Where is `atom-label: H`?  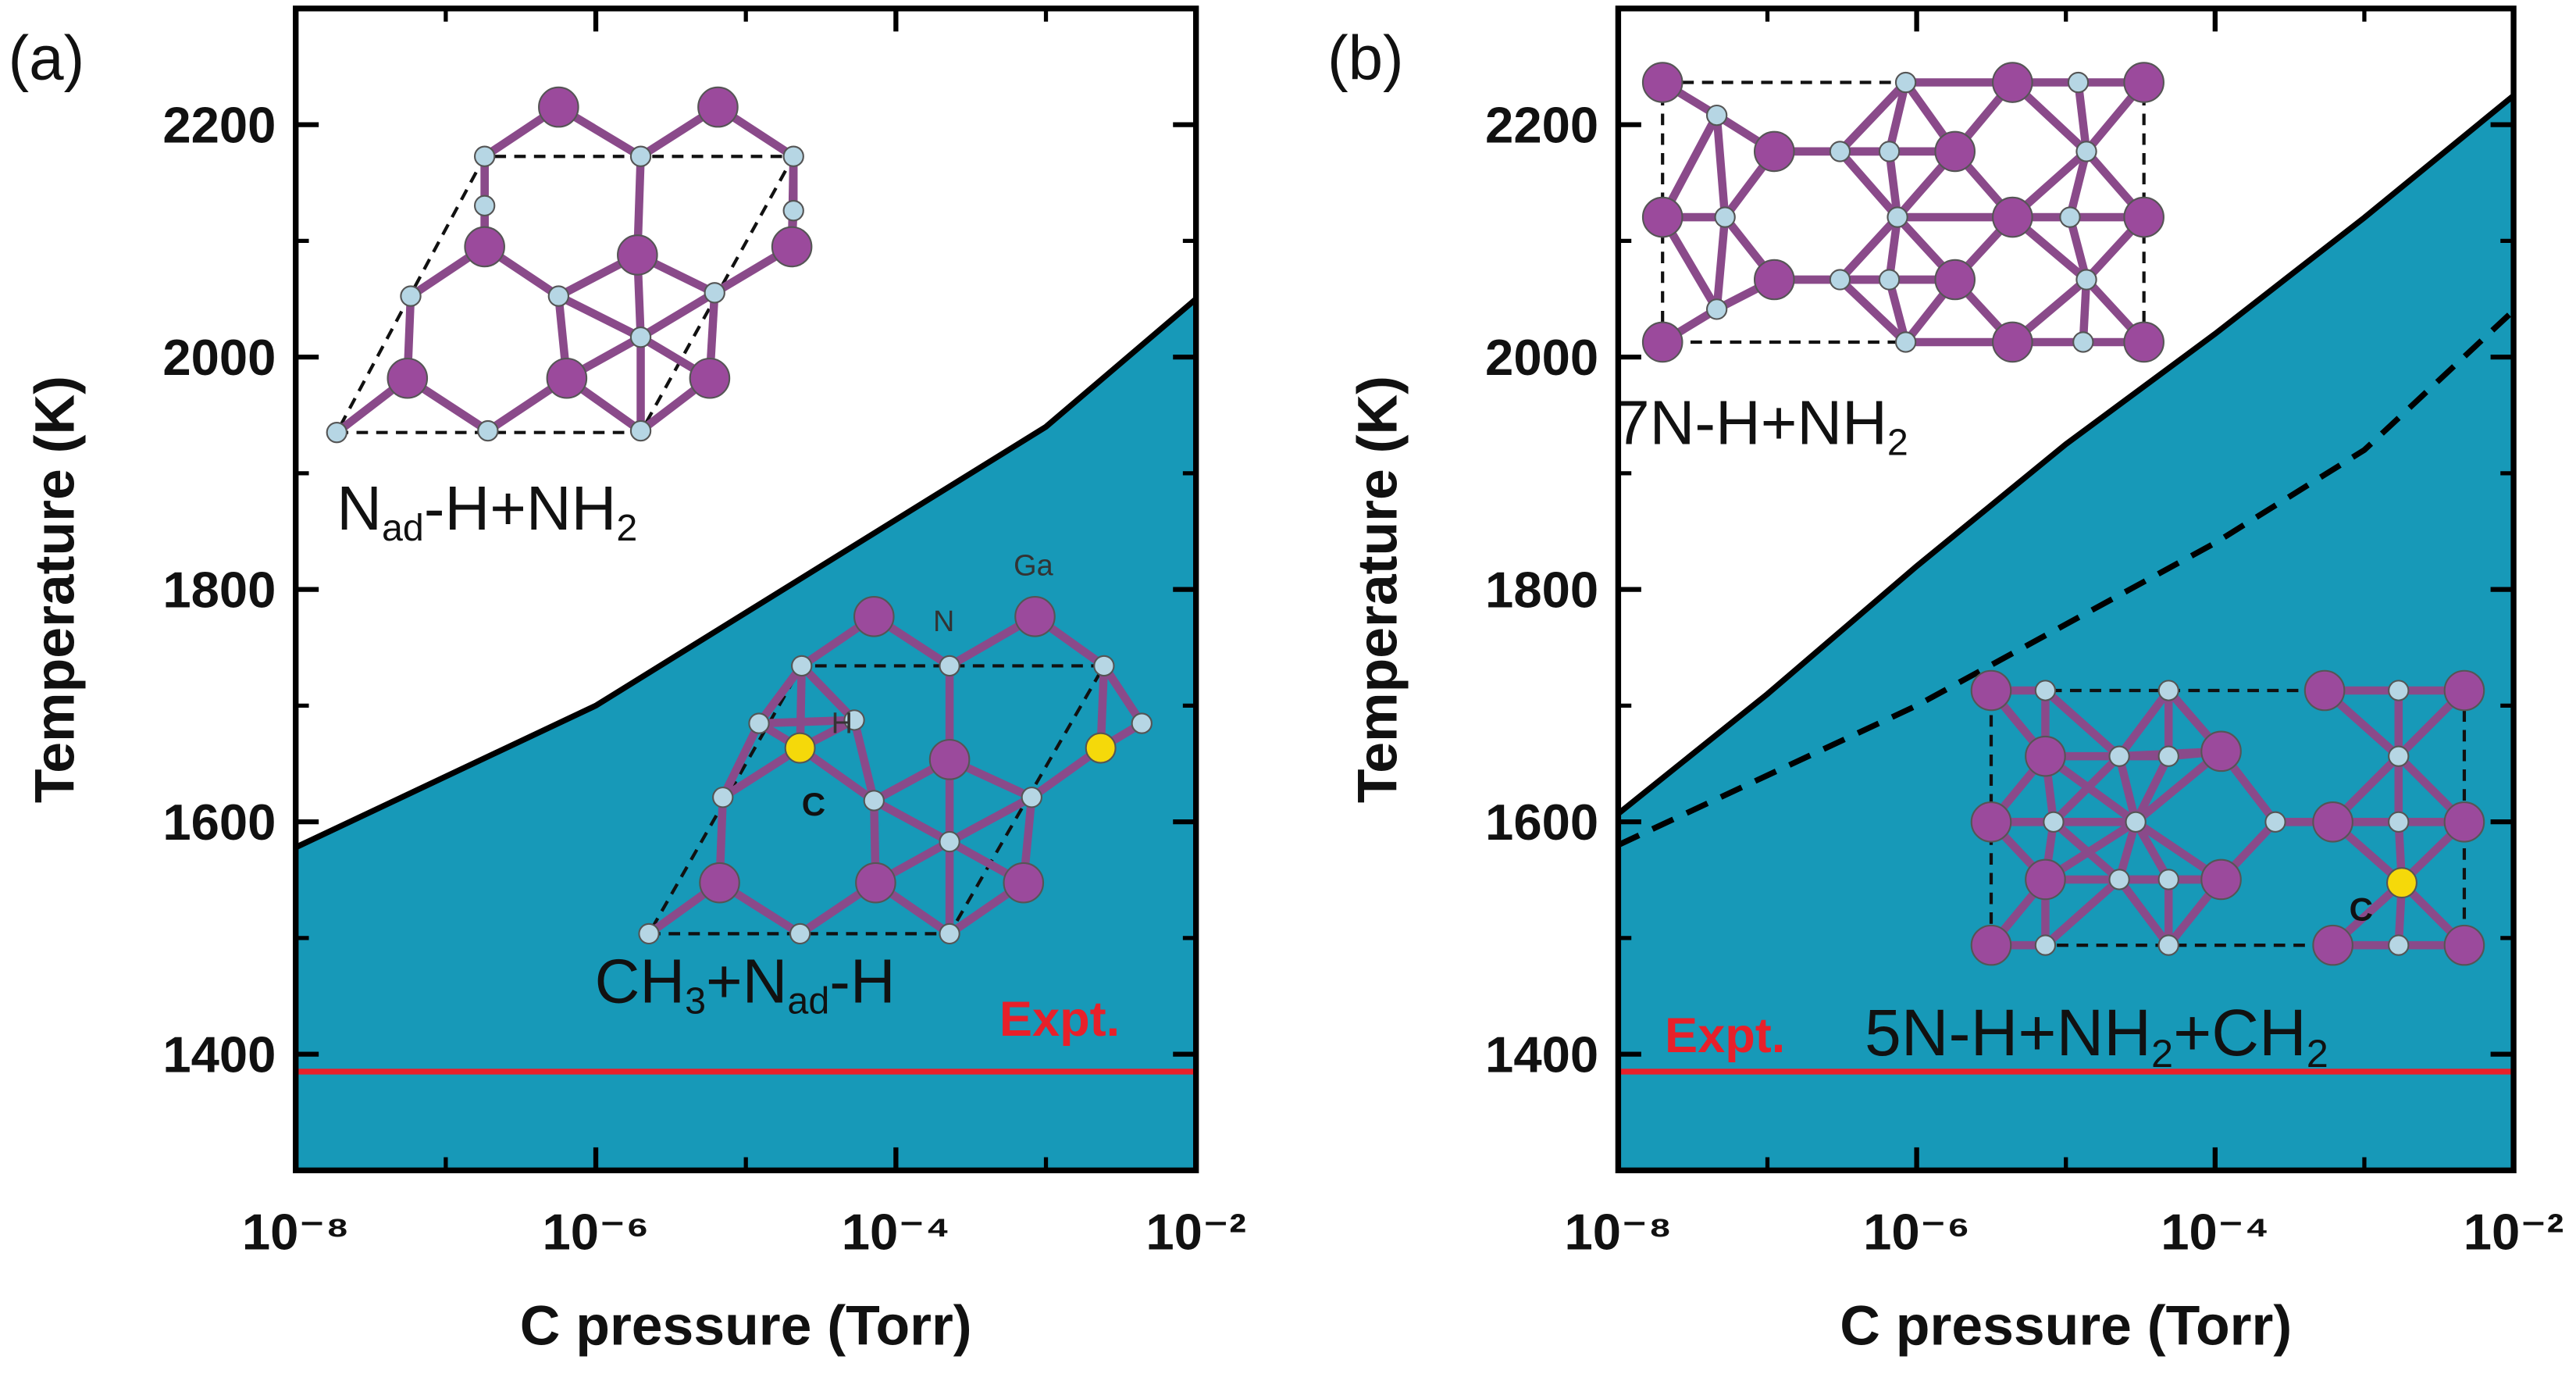 atom-label: H is located at coordinates (842, 724).